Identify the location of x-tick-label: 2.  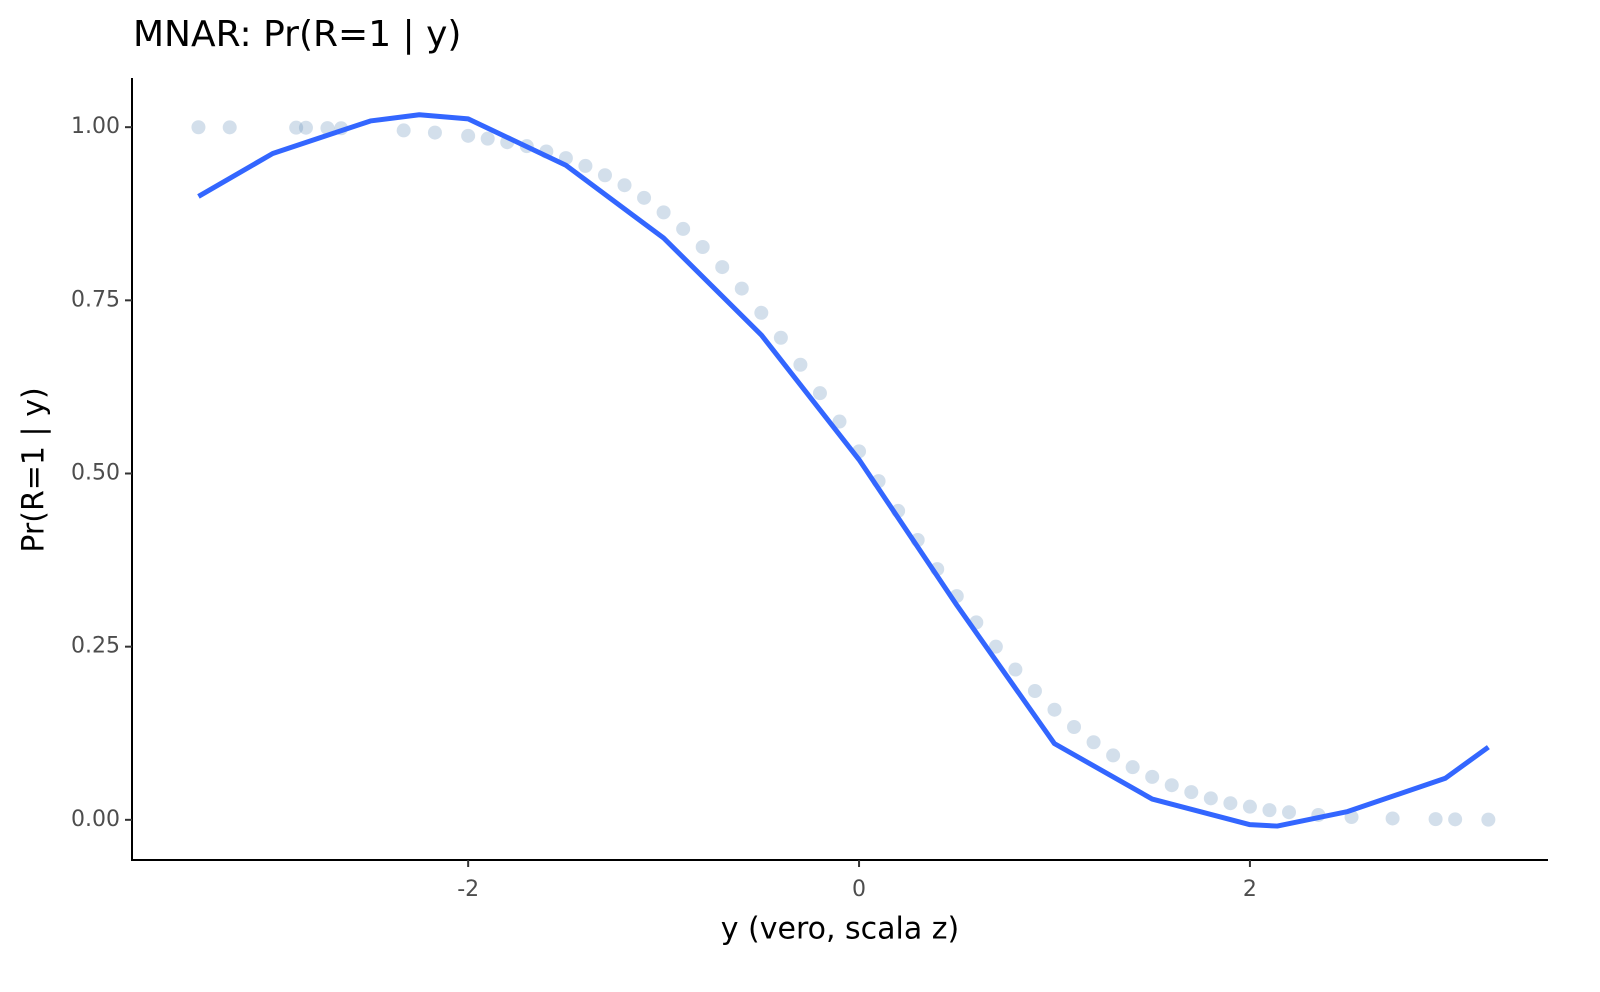
(1250, 889).